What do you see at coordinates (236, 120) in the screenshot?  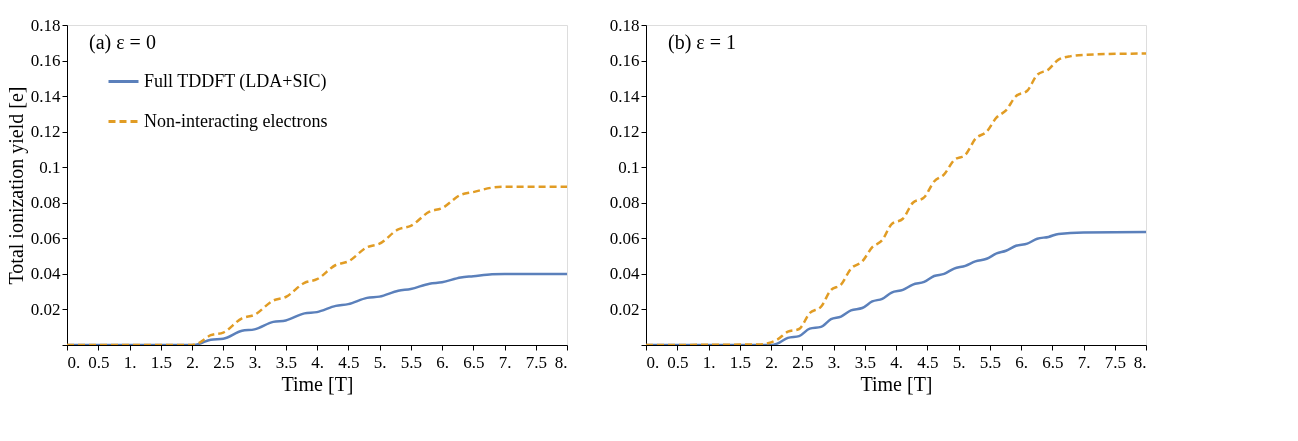 I see `legend-label: Non-interacting electrons` at bounding box center [236, 120].